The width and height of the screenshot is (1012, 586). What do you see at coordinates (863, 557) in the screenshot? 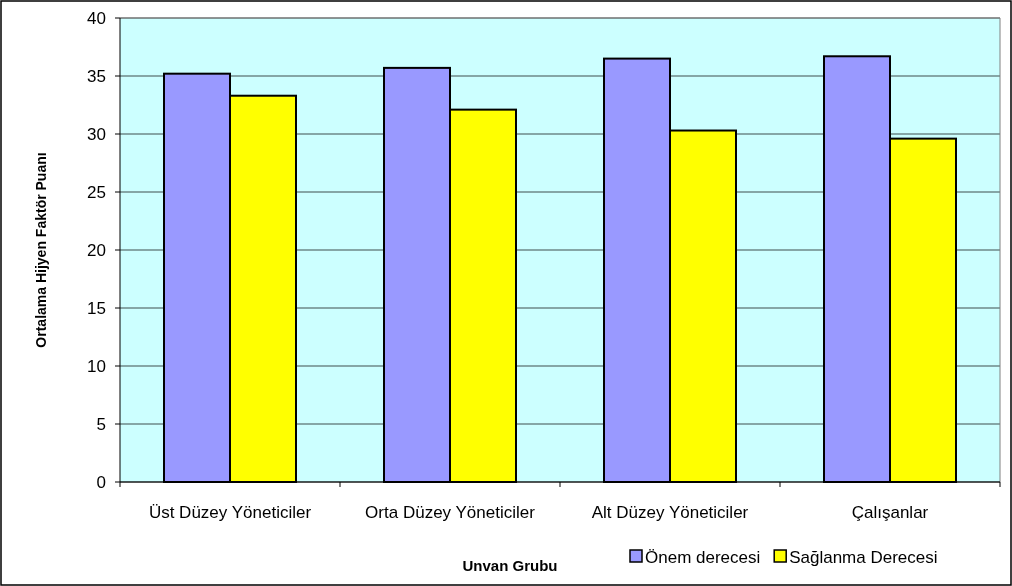
I see `legend-label: Sağlanma Derecesi` at bounding box center [863, 557].